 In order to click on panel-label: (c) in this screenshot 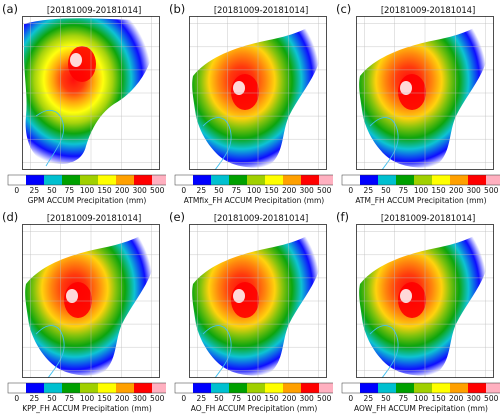, I will do `click(344, 9)`.